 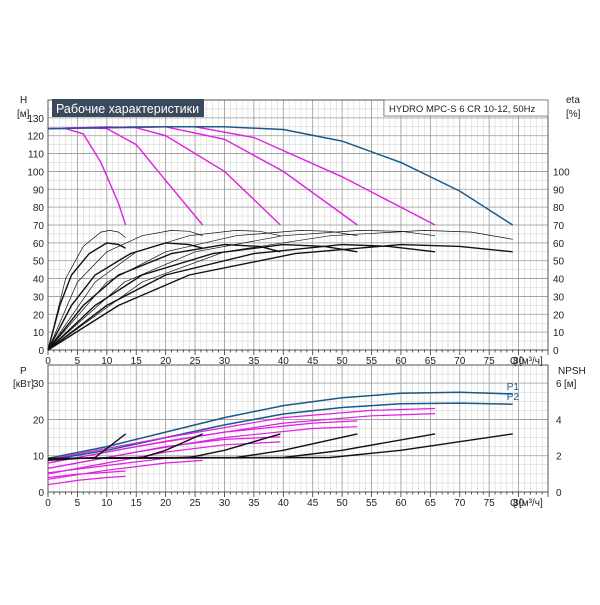 What do you see at coordinates (35, 137) in the screenshot?
I see `y-tick-label: 120` at bounding box center [35, 137].